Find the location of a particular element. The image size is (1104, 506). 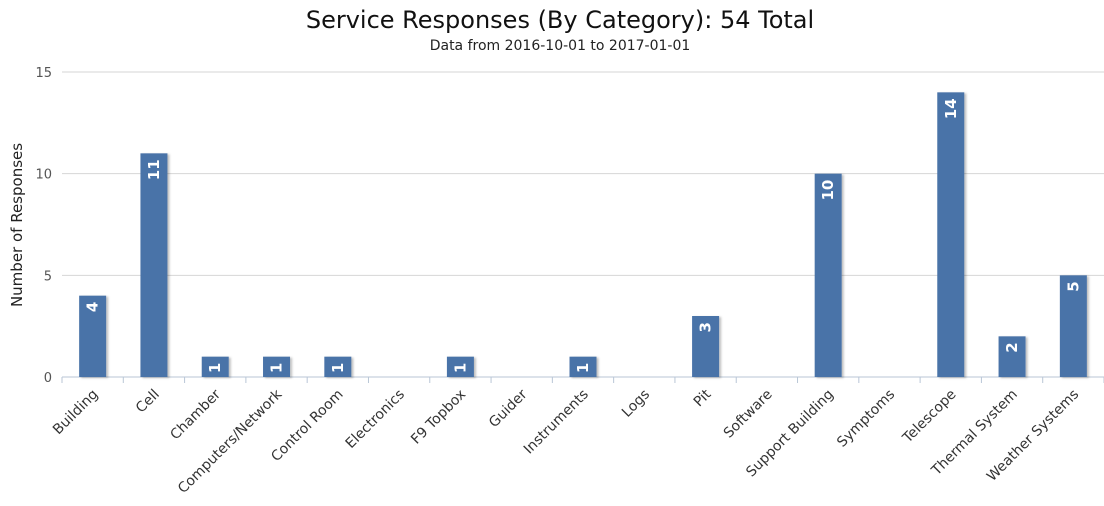

x-category-label: Electronics is located at coordinates (375, 419).